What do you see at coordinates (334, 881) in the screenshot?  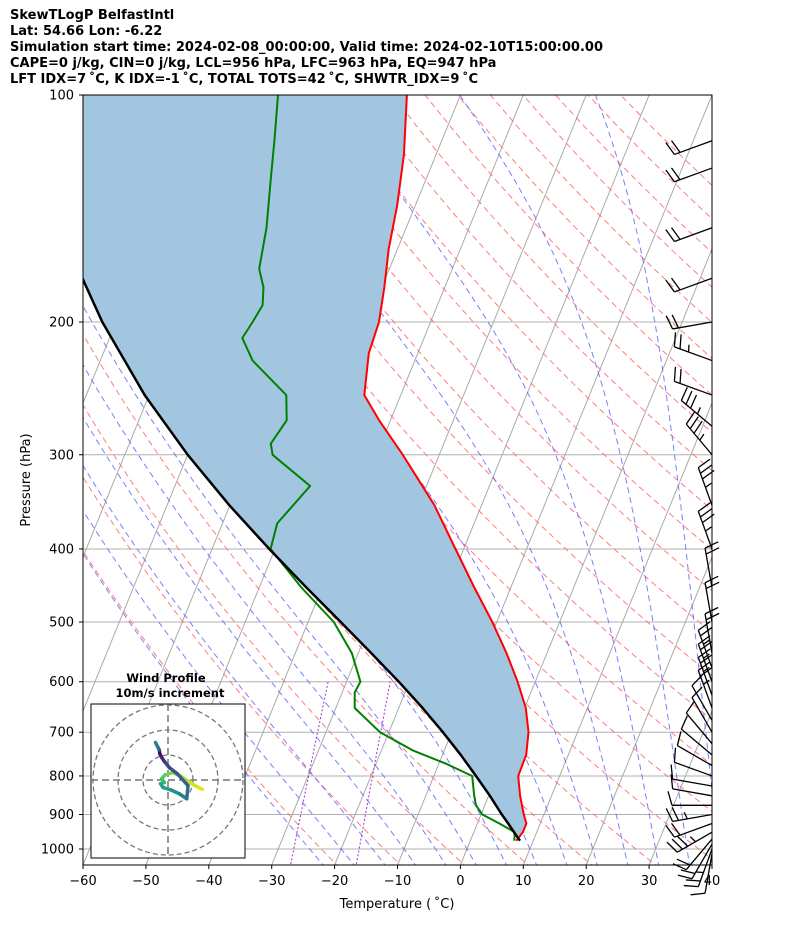 I see `x-tick-label: −20` at bounding box center [334, 881].